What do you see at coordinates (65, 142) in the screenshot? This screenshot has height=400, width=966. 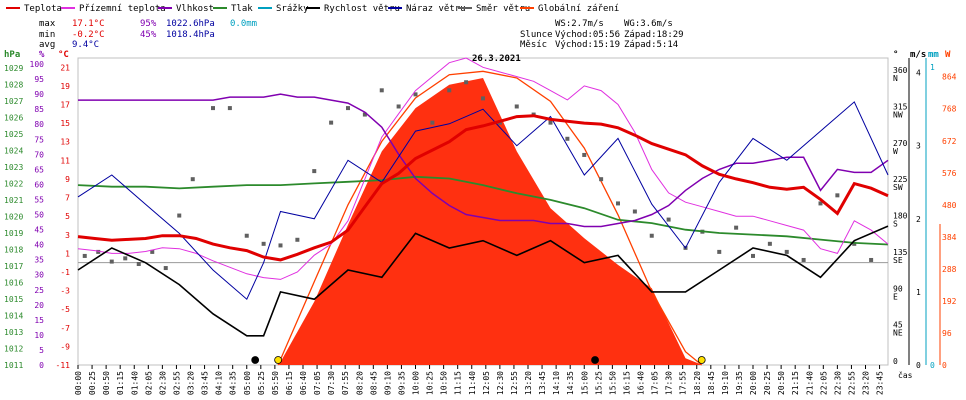 I see `y-tick-temp: 13` at bounding box center [65, 142].